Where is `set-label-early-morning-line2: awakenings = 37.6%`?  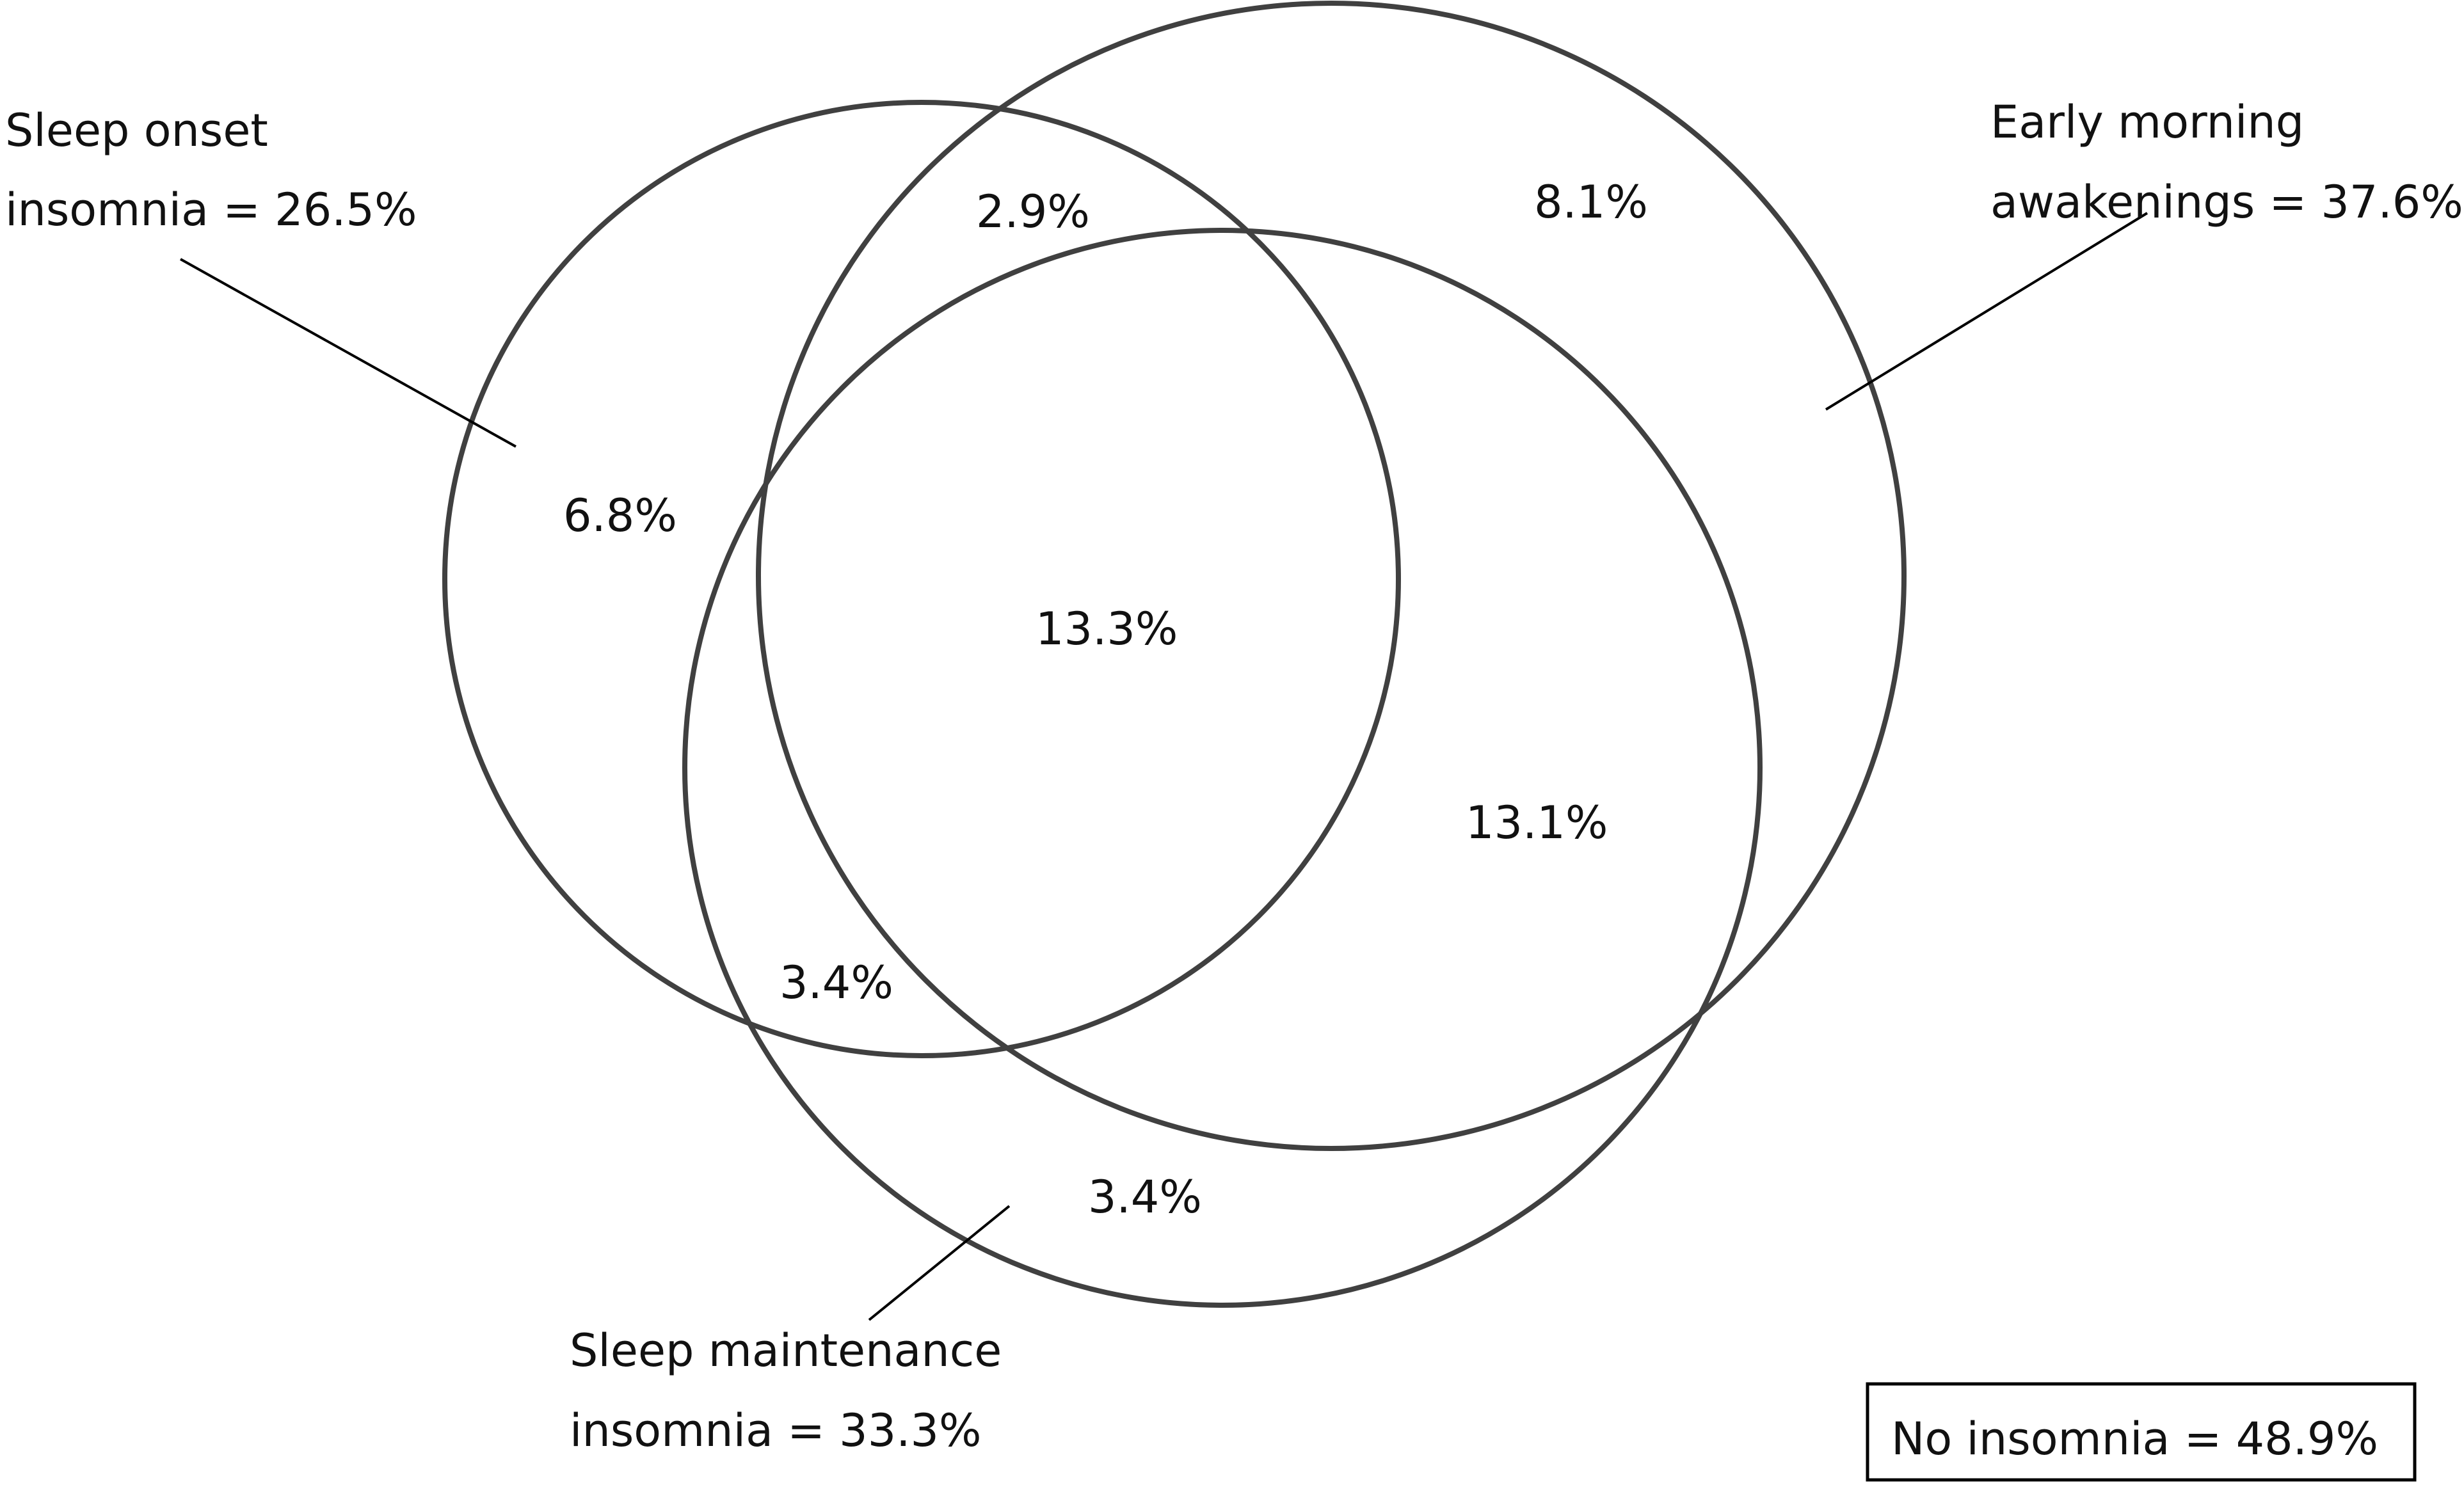 set-label-early-morning-line2: awakenings = 37.6% is located at coordinates (2226, 202).